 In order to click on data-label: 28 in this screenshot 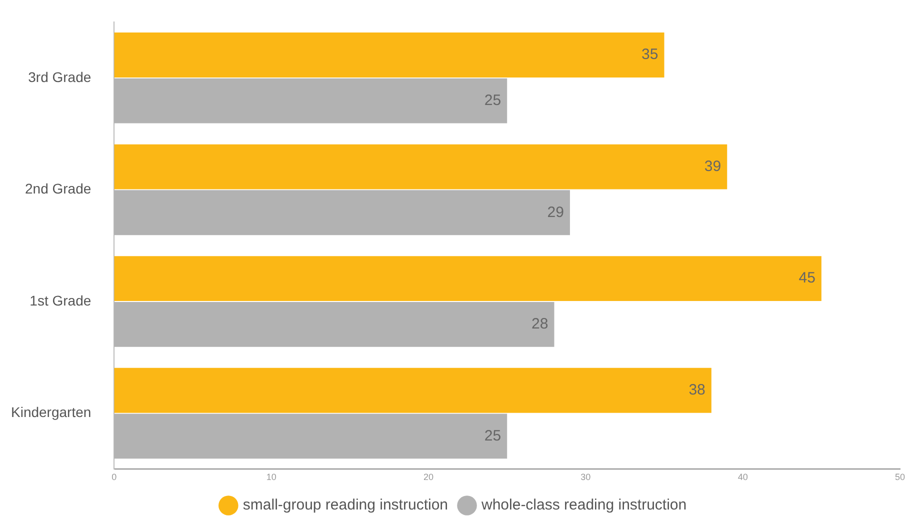, I will do `click(540, 324)`.